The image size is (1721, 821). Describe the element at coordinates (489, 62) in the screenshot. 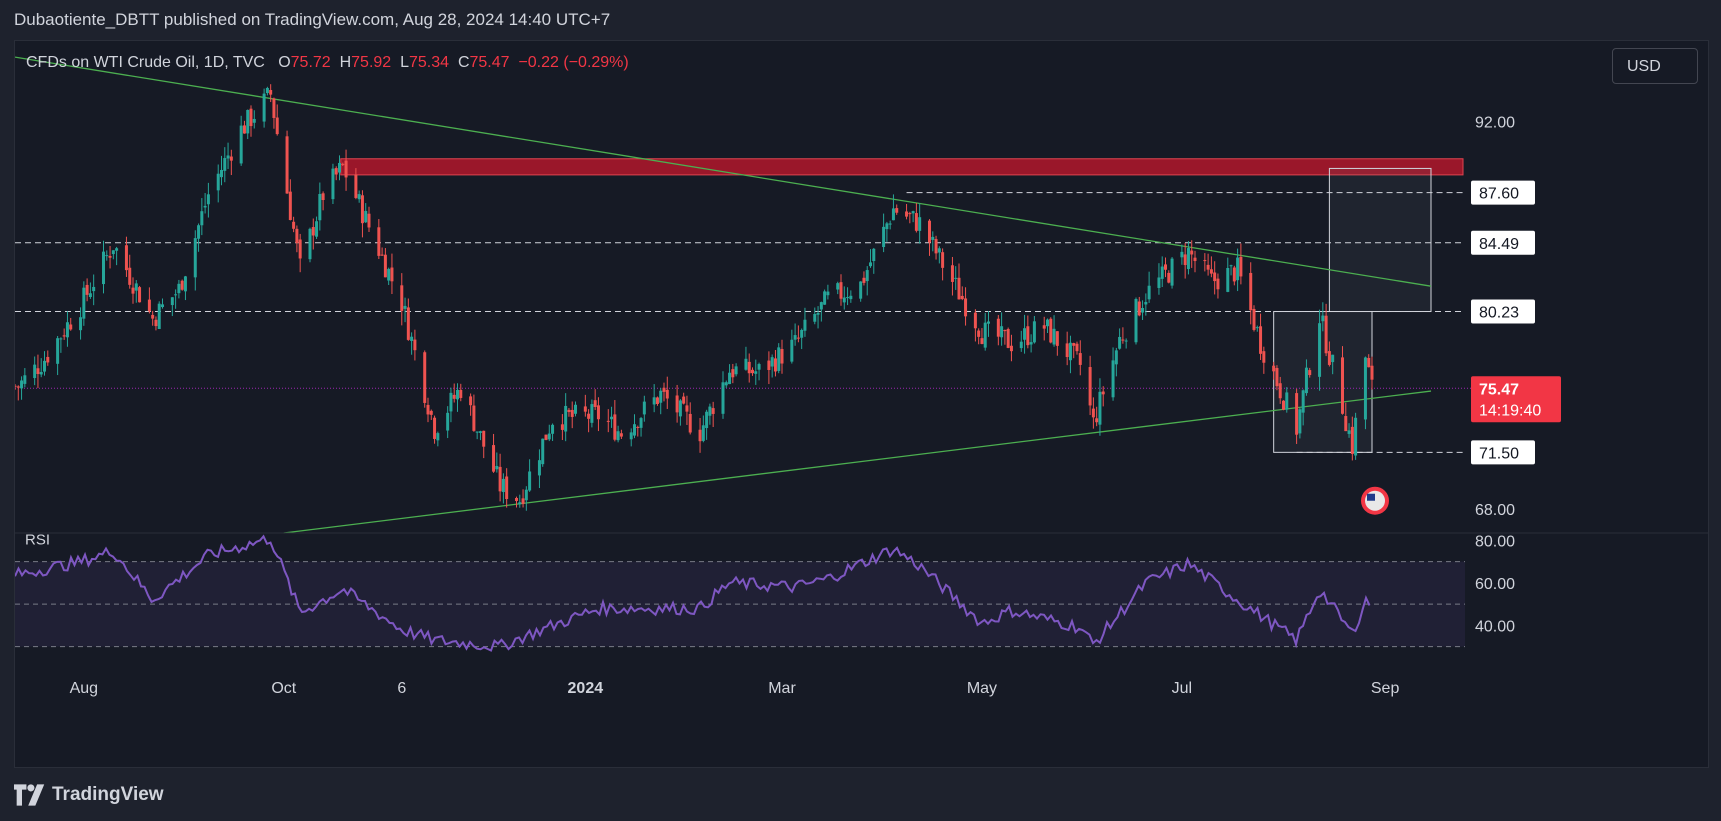

I see `close-value: 75.47` at that location.